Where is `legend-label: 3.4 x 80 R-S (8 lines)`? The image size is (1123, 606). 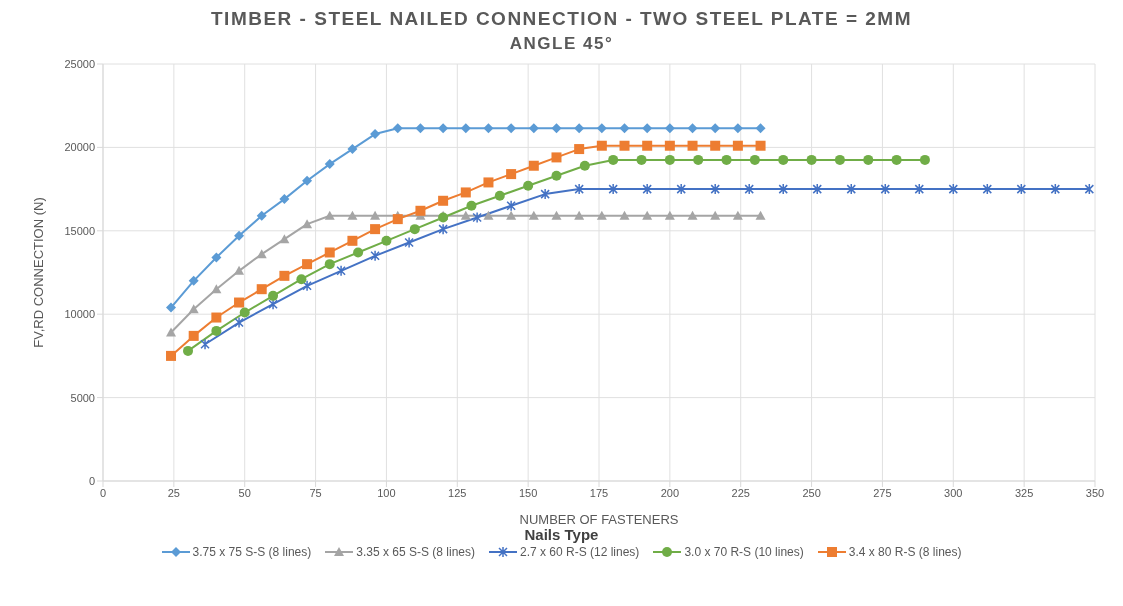
legend-label: 3.4 x 80 R-S (8 lines) is located at coordinates (904, 552).